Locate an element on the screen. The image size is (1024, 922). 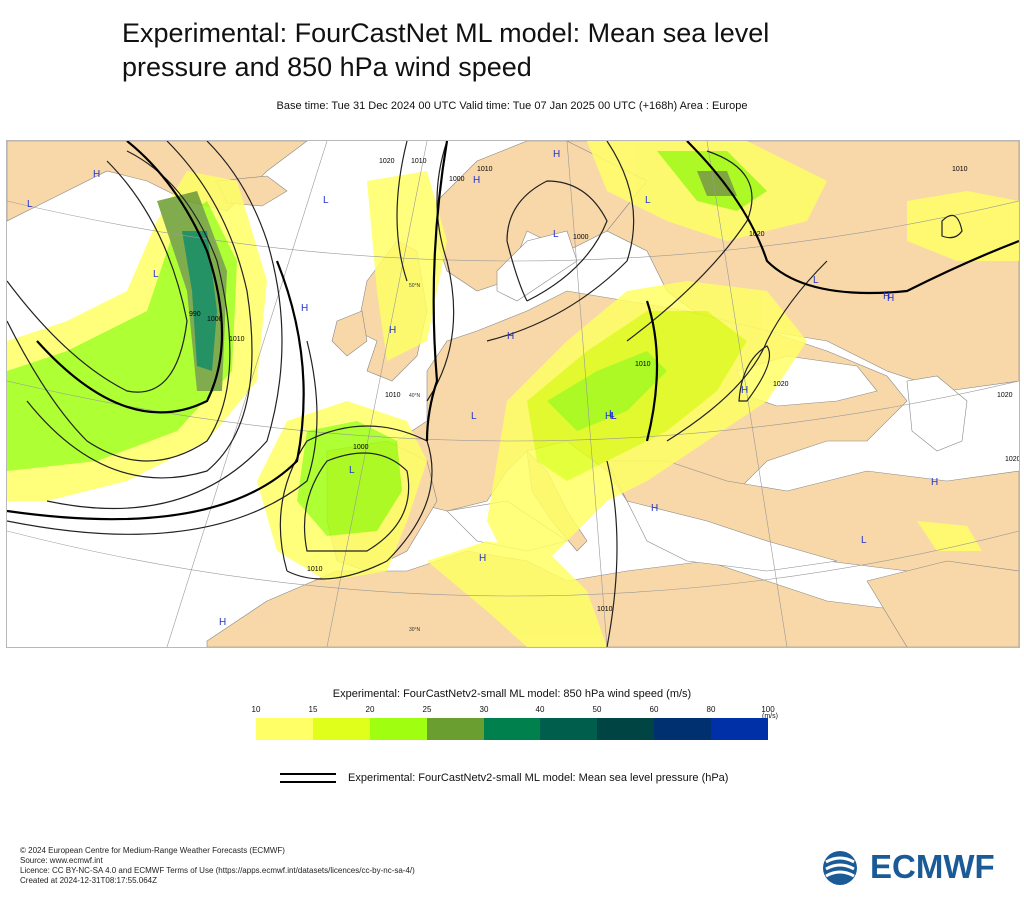
wind-legend-units: (m/s) is located at coordinates (770, 716).